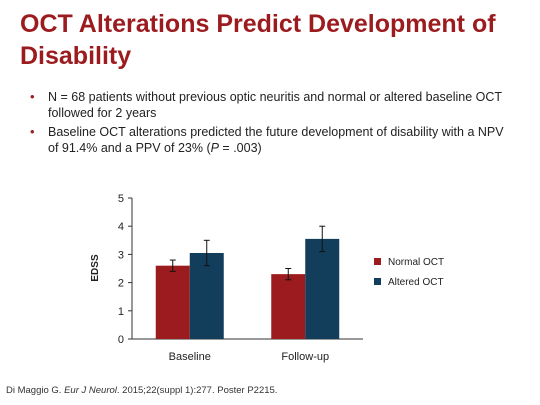 This screenshot has height=405, width=540. What do you see at coordinates (214, 148) in the screenshot?
I see `p-value-symbol: P` at bounding box center [214, 148].